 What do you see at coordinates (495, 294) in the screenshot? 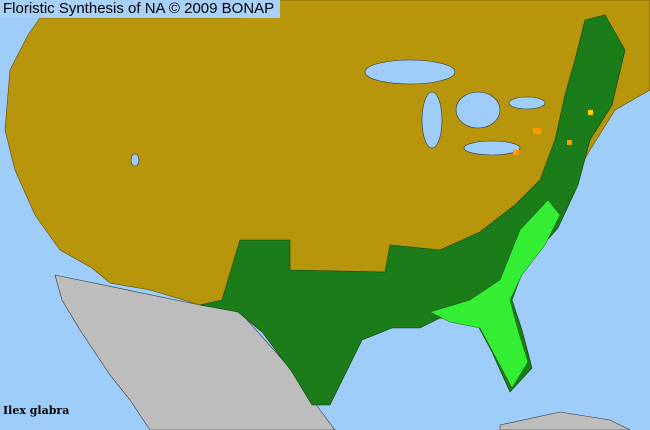
I see `native-county-highlight` at bounding box center [495, 294].